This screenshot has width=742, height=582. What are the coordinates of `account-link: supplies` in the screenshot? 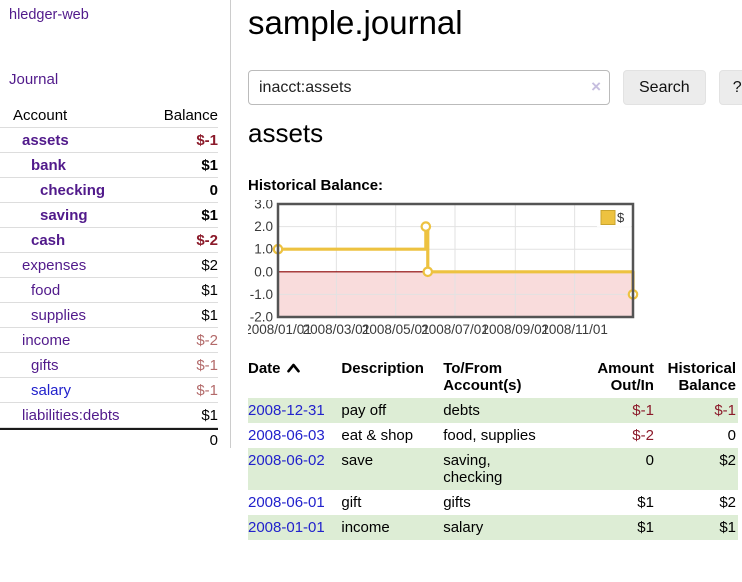 It's located at (59, 315).